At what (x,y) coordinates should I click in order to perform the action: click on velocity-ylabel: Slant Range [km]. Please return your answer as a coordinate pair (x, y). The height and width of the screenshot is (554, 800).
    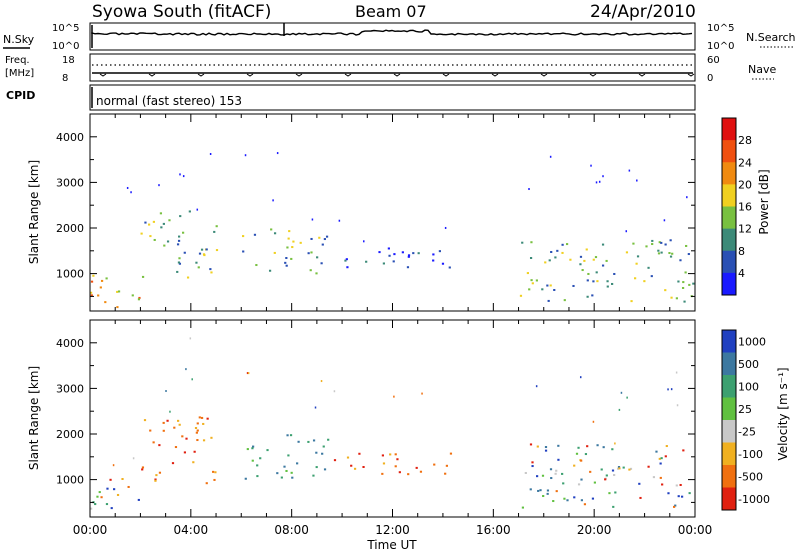
    Looking at the image, I should click on (34, 418).